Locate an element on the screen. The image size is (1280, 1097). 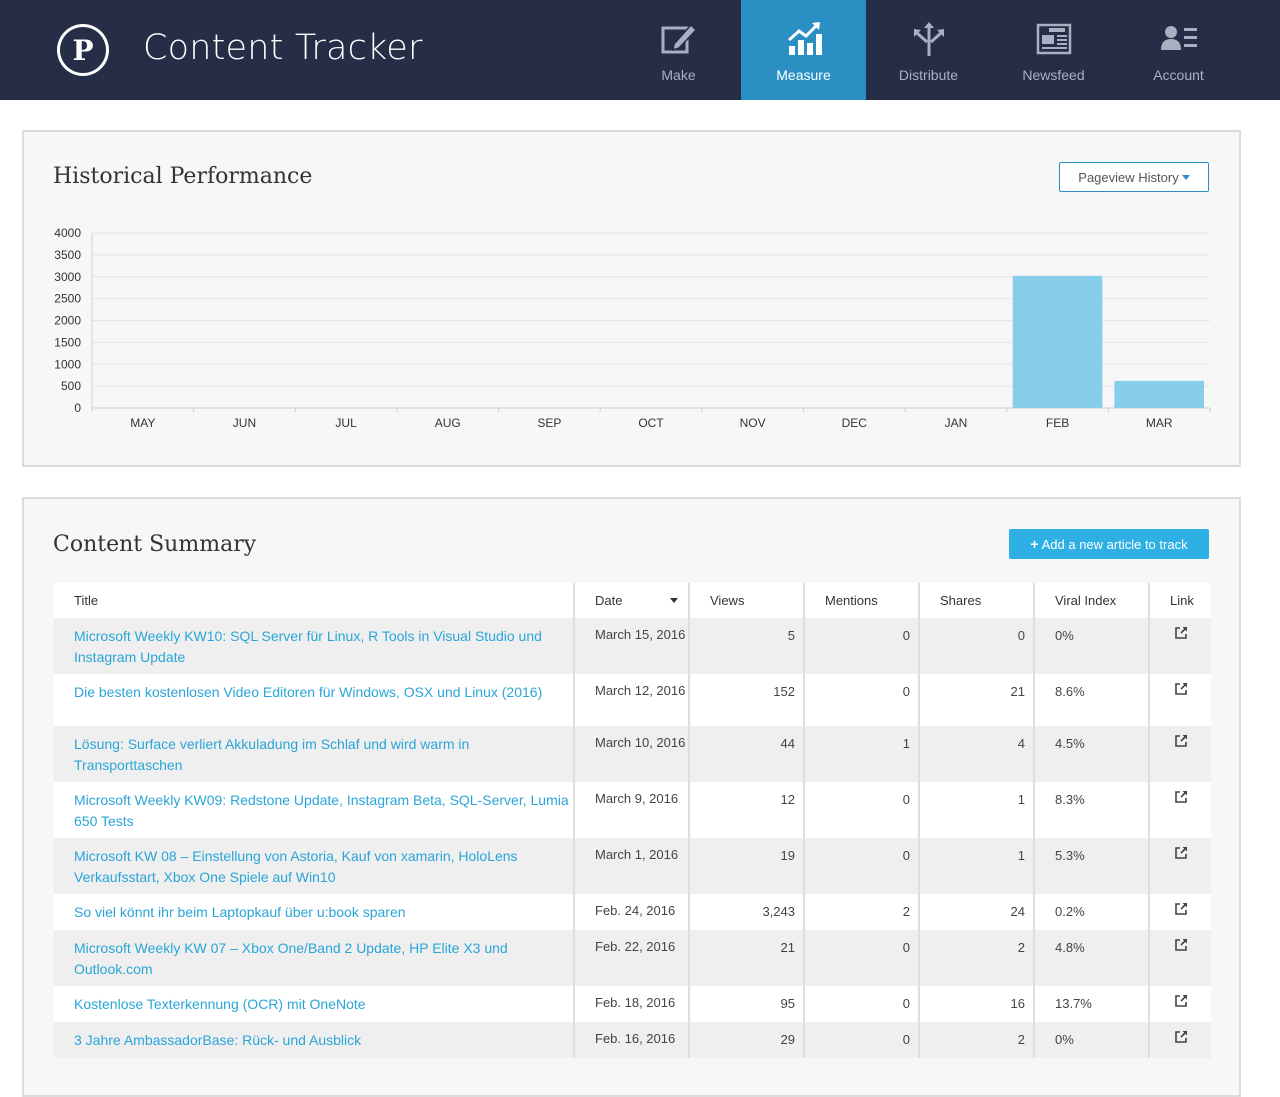
row-shares: 0 is located at coordinates (977, 646).